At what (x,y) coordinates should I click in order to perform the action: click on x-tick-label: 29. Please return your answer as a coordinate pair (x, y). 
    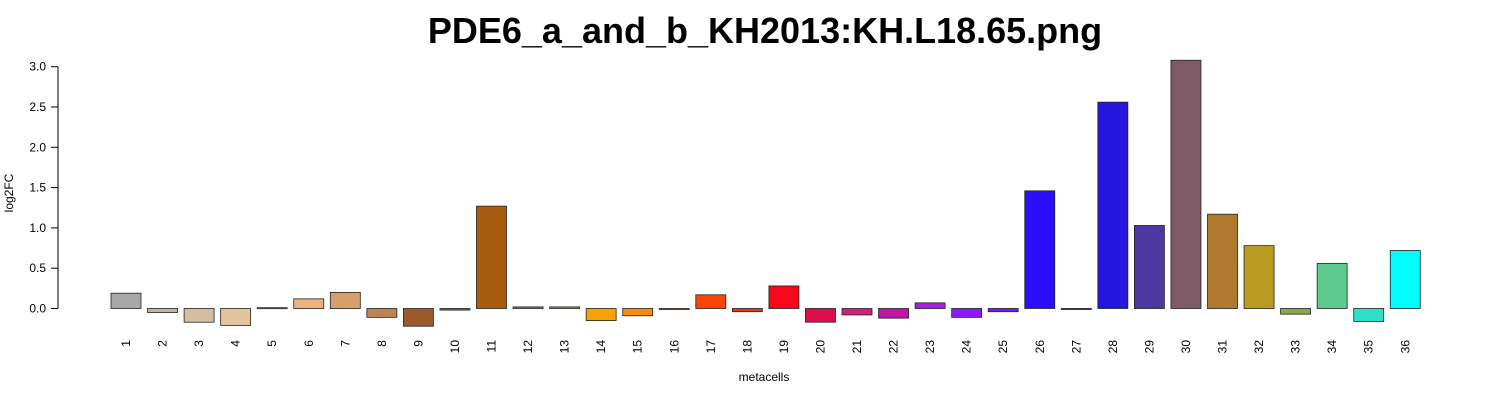
    Looking at the image, I should click on (1149, 347).